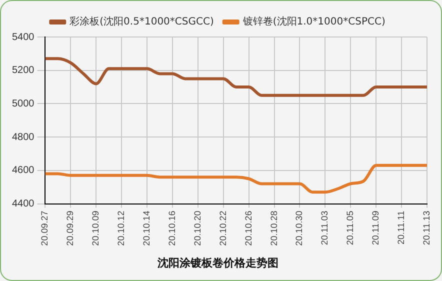 This screenshot has width=442, height=281. What do you see at coordinates (23, 37) in the screenshot?
I see `y-tick-label: 5400` at bounding box center [23, 37].